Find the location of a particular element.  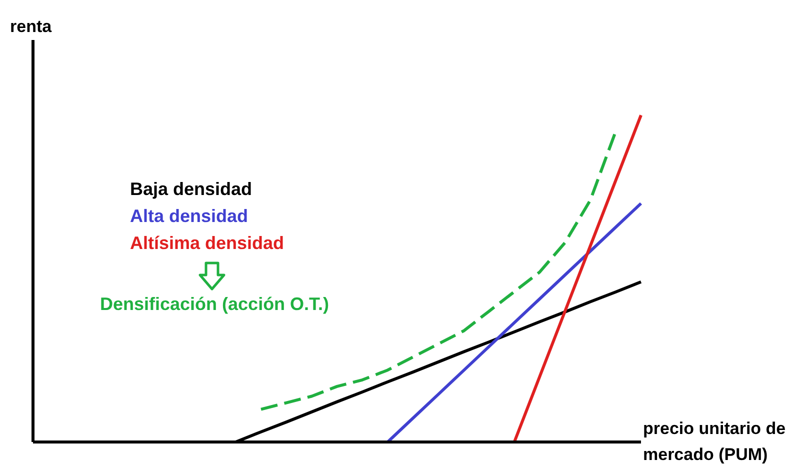

y-axis-title: renta is located at coordinates (31, 27).